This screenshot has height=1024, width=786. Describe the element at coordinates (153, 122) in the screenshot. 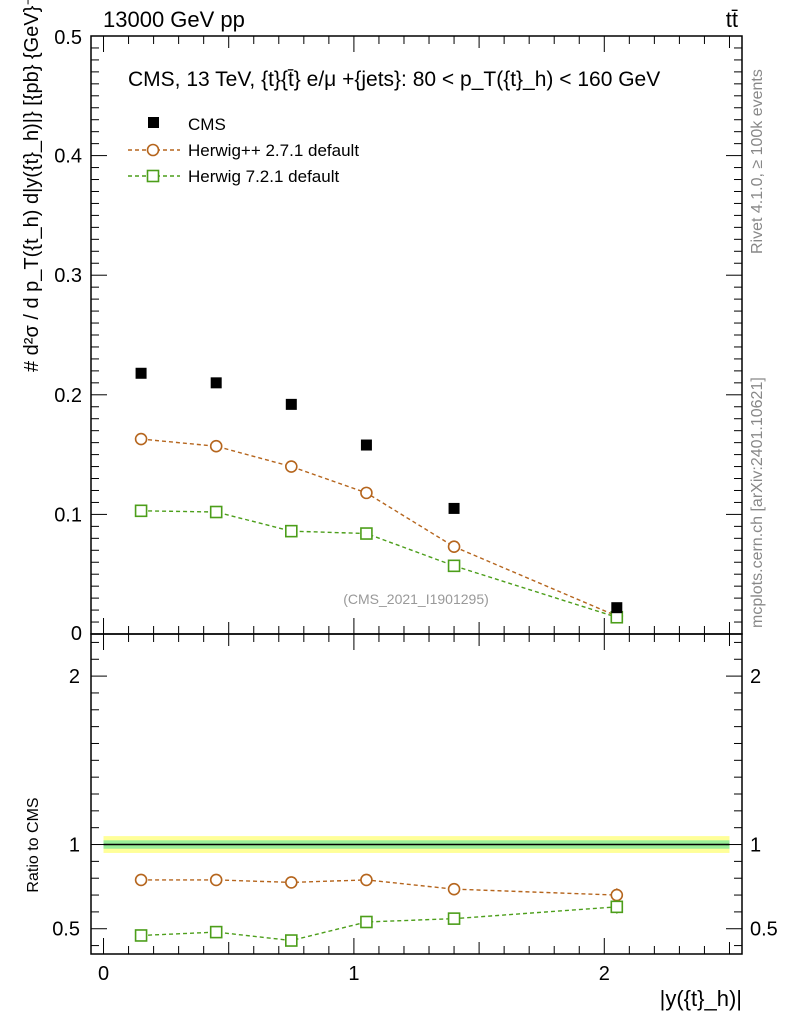

I see `legend-cms-marker` at that location.